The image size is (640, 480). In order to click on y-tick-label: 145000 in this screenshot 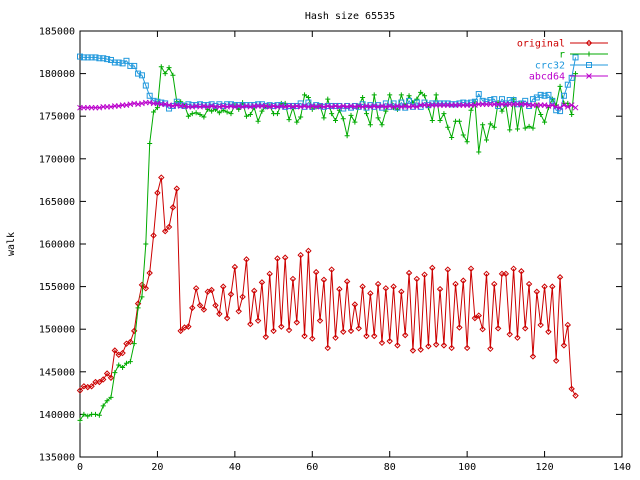, I will do `click(57, 372)`.